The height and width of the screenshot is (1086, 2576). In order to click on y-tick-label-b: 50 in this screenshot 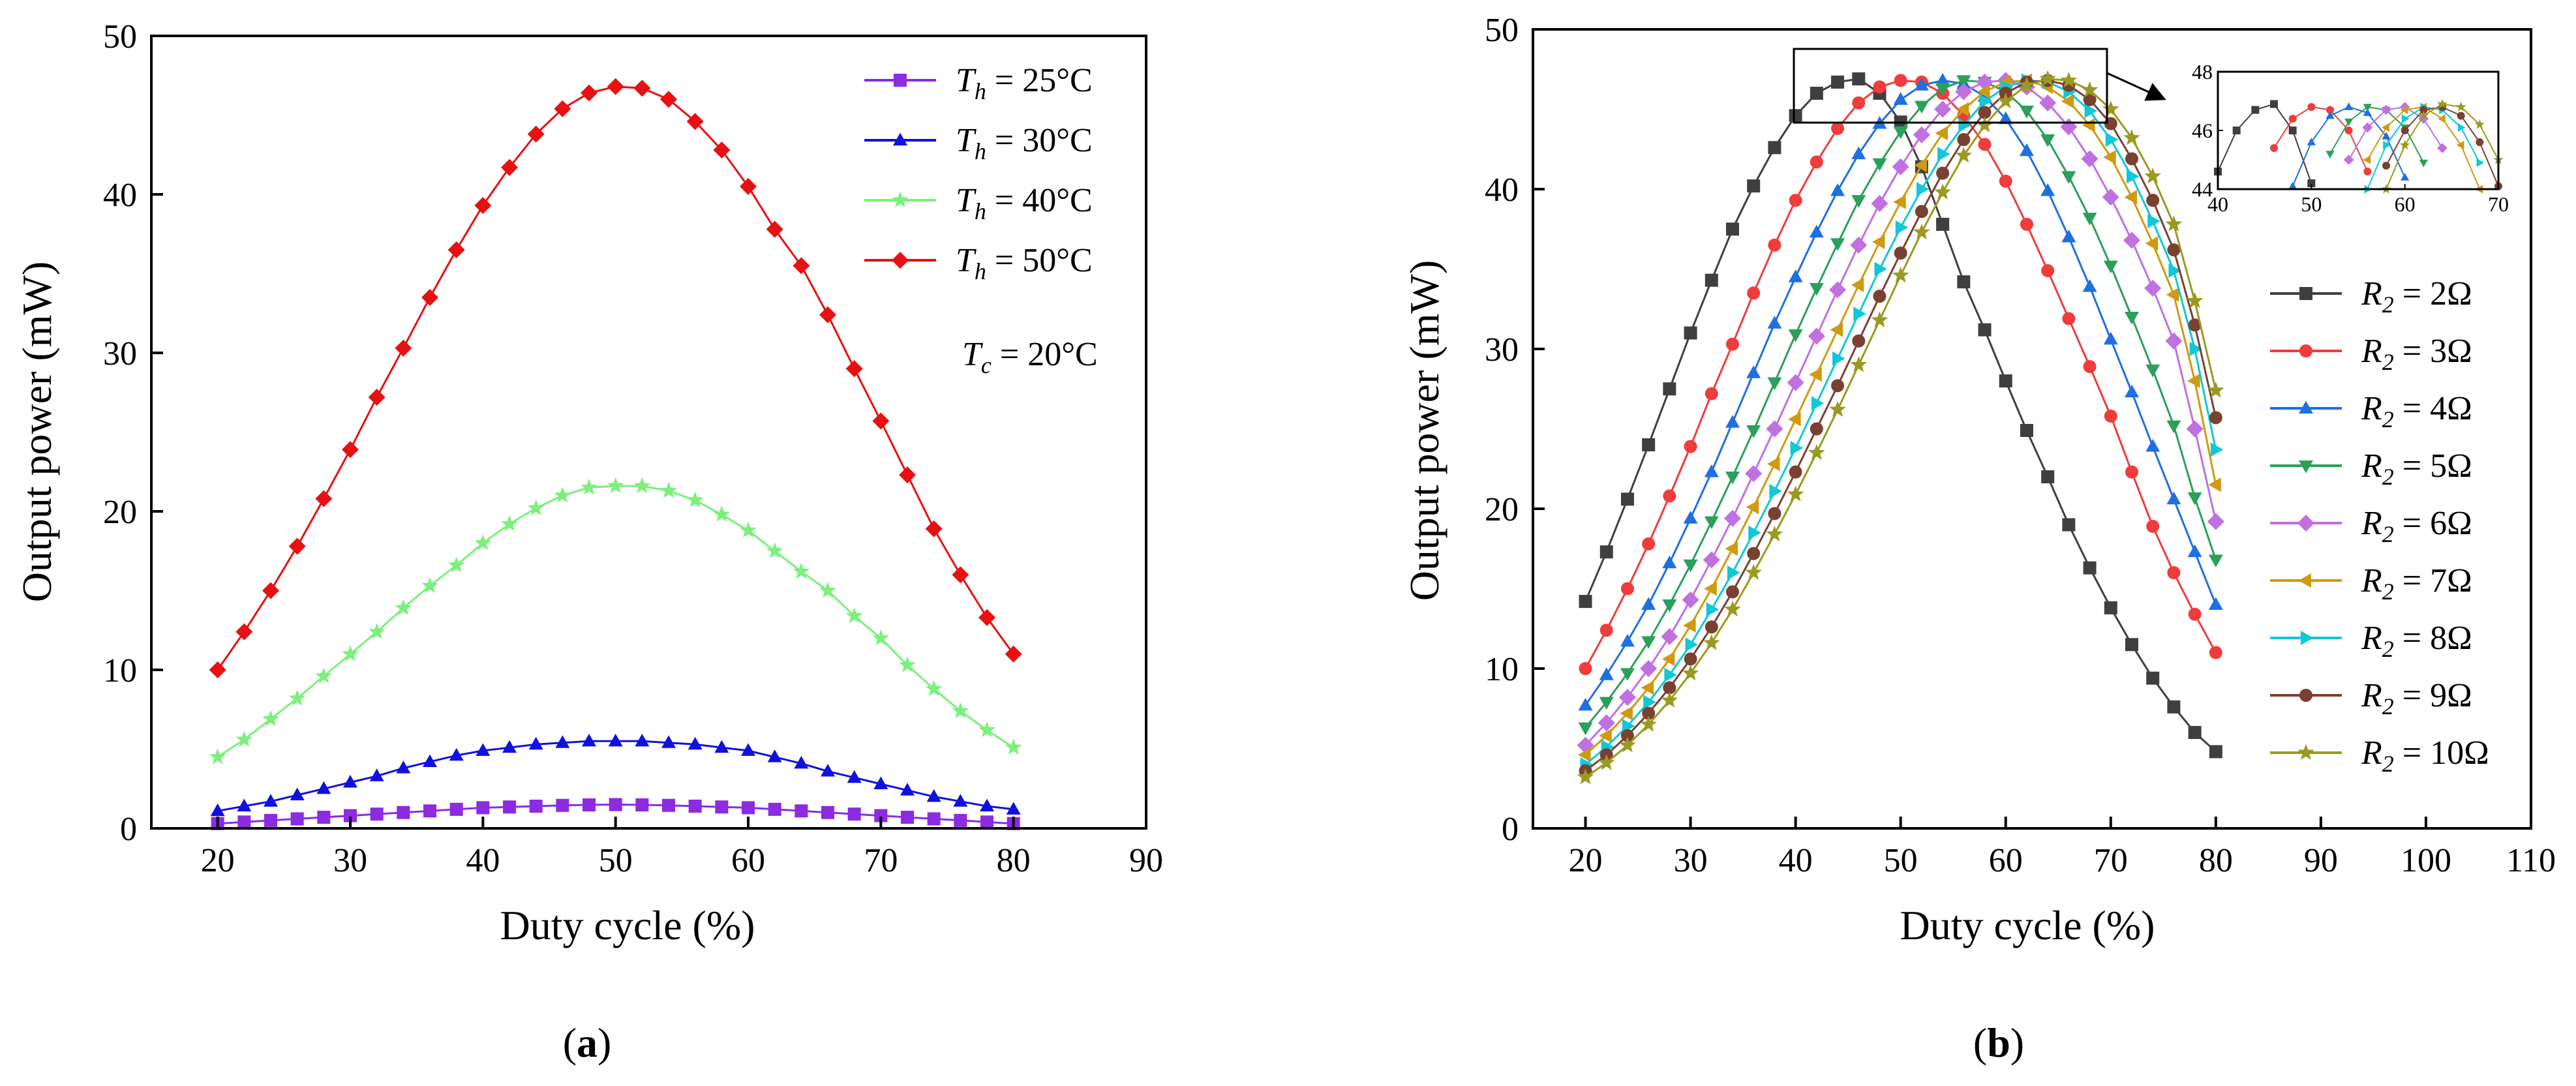, I will do `click(1502, 30)`.